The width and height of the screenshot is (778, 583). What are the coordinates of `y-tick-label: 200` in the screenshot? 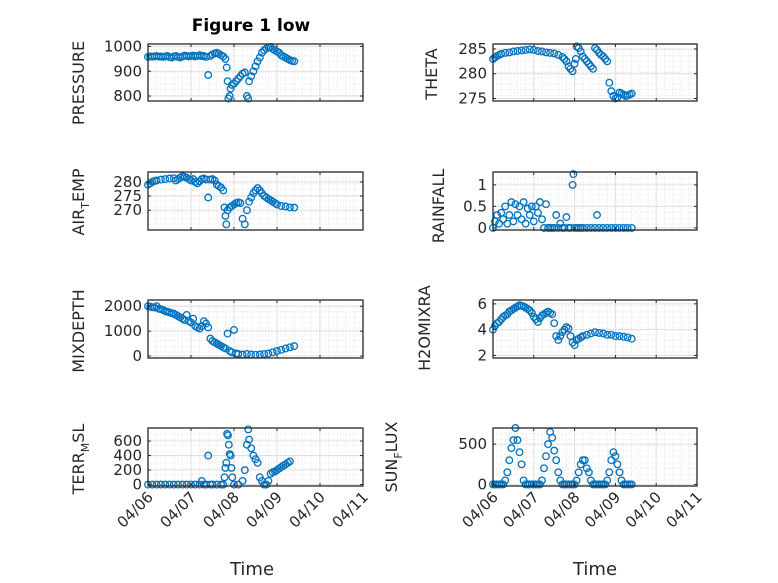 It's located at (127, 470).